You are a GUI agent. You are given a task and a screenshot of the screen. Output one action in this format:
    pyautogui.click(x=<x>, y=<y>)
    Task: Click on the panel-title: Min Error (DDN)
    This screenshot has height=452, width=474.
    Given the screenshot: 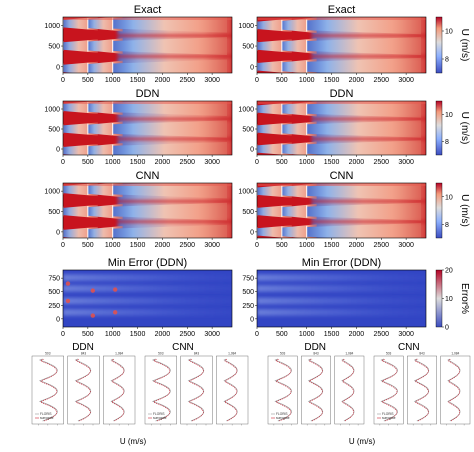 What is the action you would take?
    pyautogui.click(x=341, y=263)
    